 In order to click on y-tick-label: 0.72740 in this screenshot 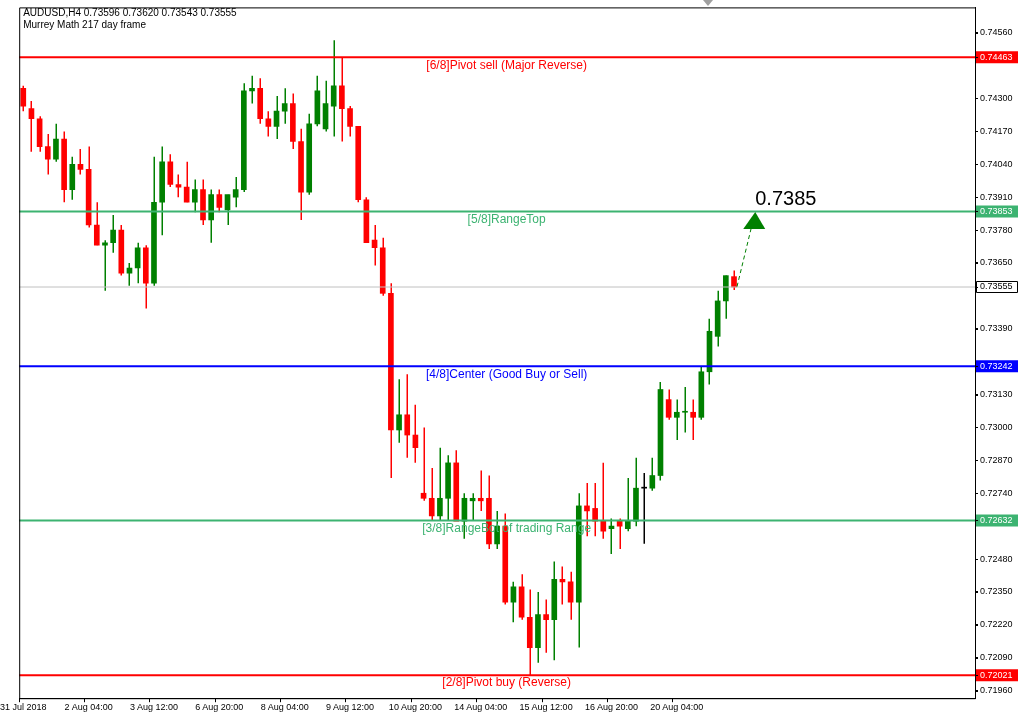, I will do `click(996, 492)`.